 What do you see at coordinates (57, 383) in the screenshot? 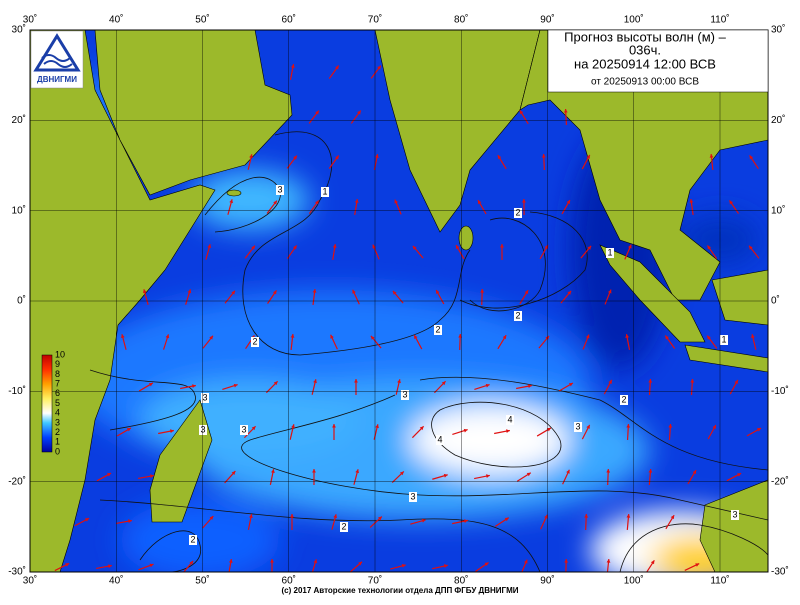
I see `colorbar-label: 7` at bounding box center [57, 383].